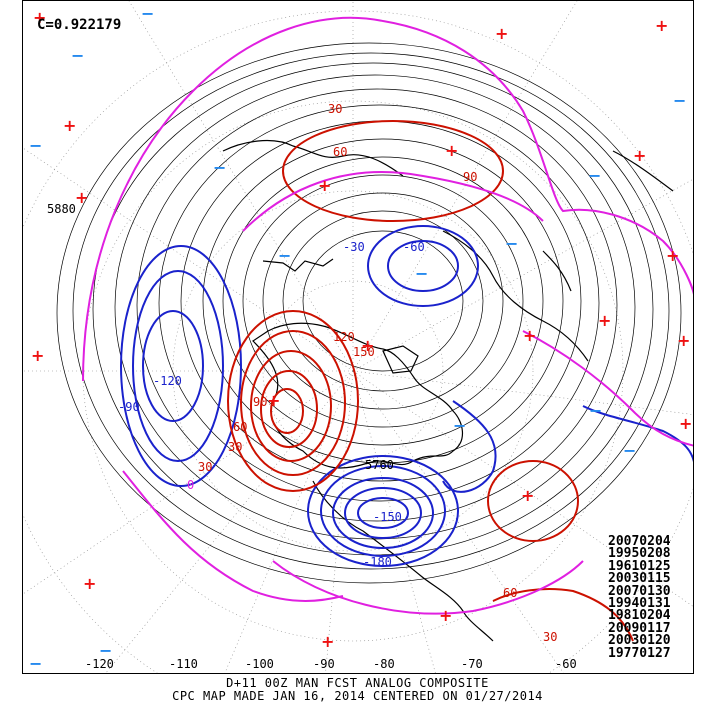 The image size is (715, 715). What do you see at coordinates (384, 664) in the screenshot?
I see `longitude-label: -80` at bounding box center [384, 664].